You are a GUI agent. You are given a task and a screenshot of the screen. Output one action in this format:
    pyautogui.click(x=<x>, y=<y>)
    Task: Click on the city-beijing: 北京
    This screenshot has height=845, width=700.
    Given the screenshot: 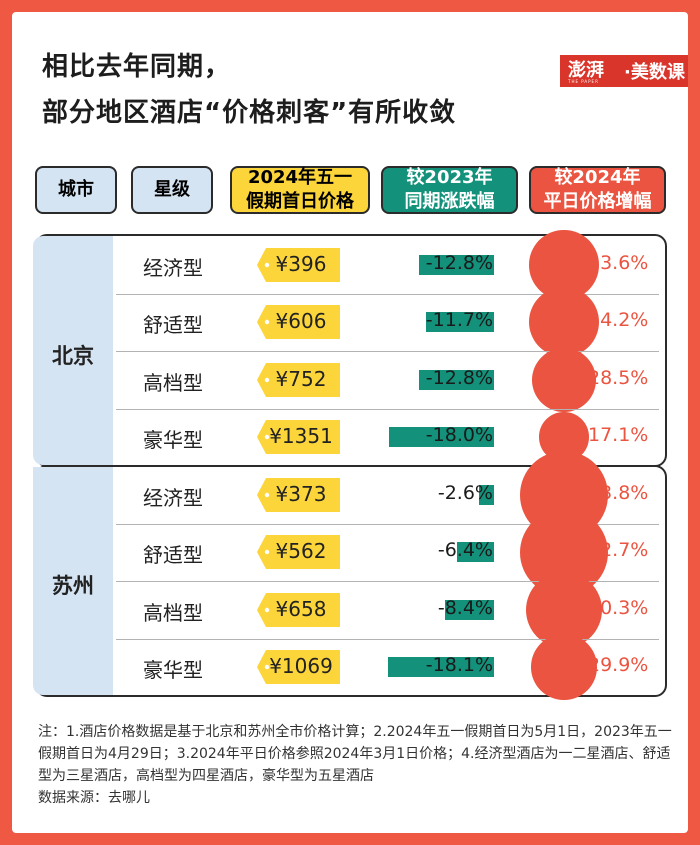 What is the action you would take?
    pyautogui.click(x=73, y=356)
    